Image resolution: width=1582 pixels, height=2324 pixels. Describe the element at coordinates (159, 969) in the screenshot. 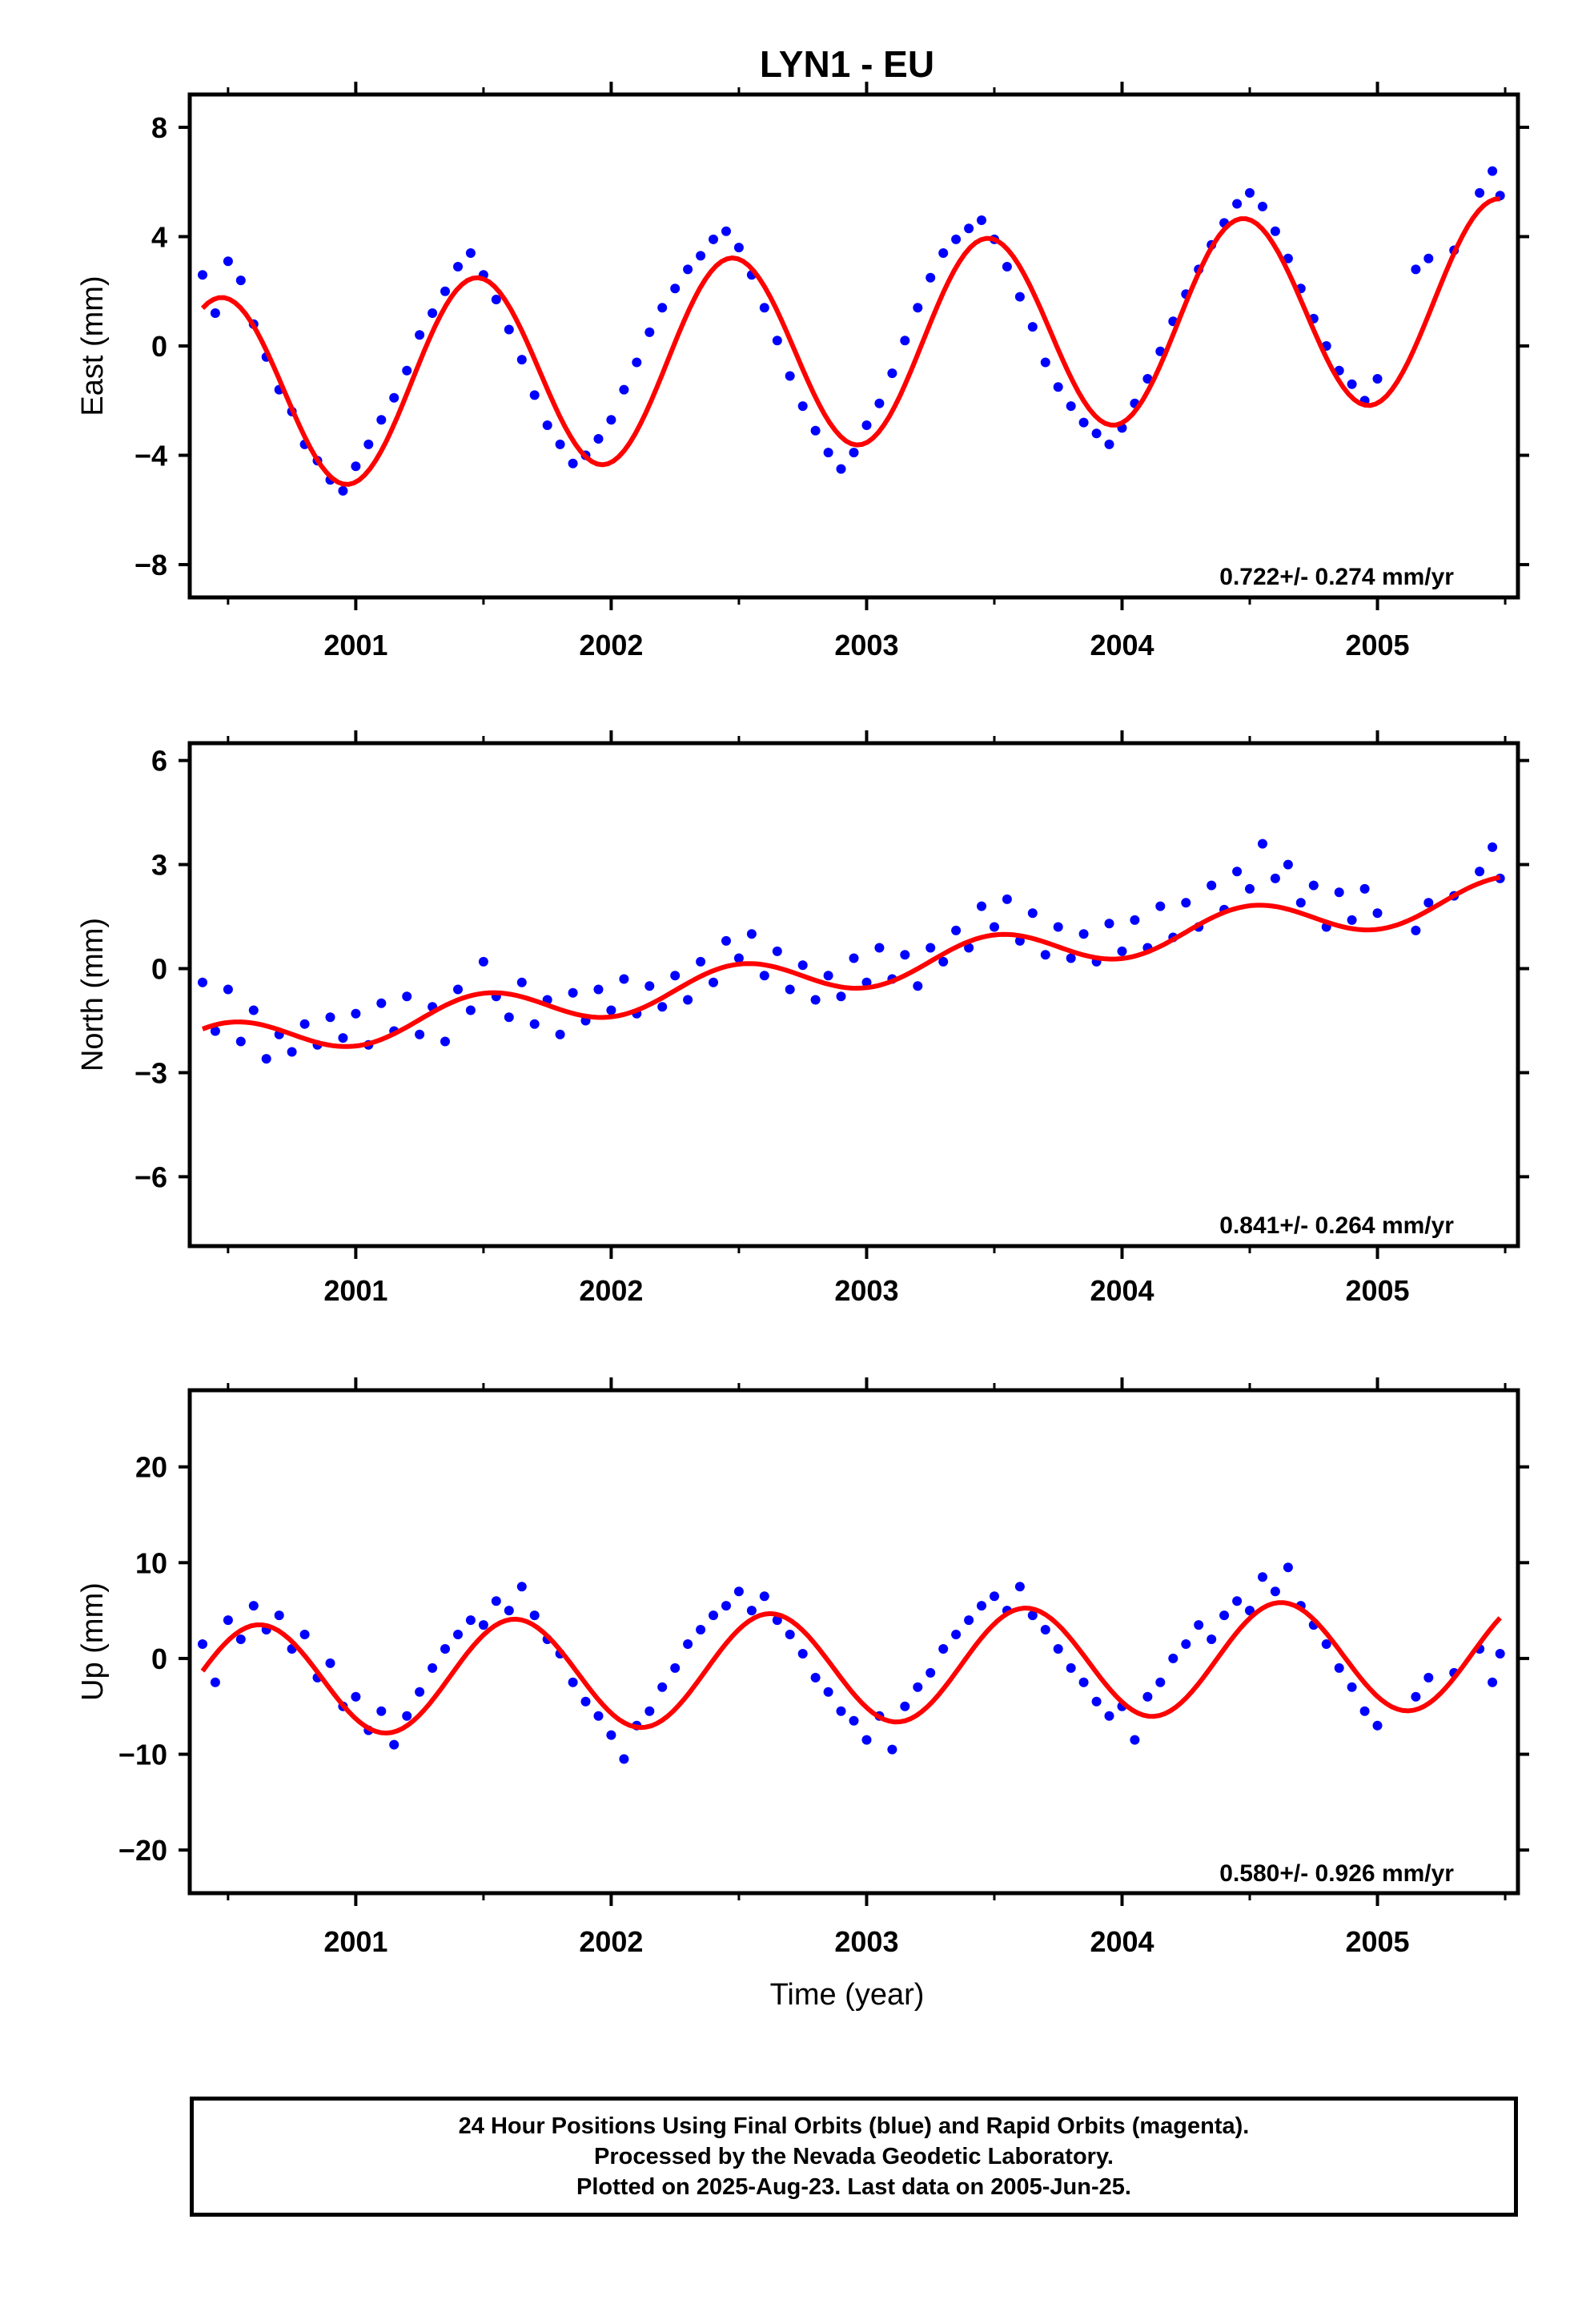

I see `north-y-tick-label: 0` at that location.